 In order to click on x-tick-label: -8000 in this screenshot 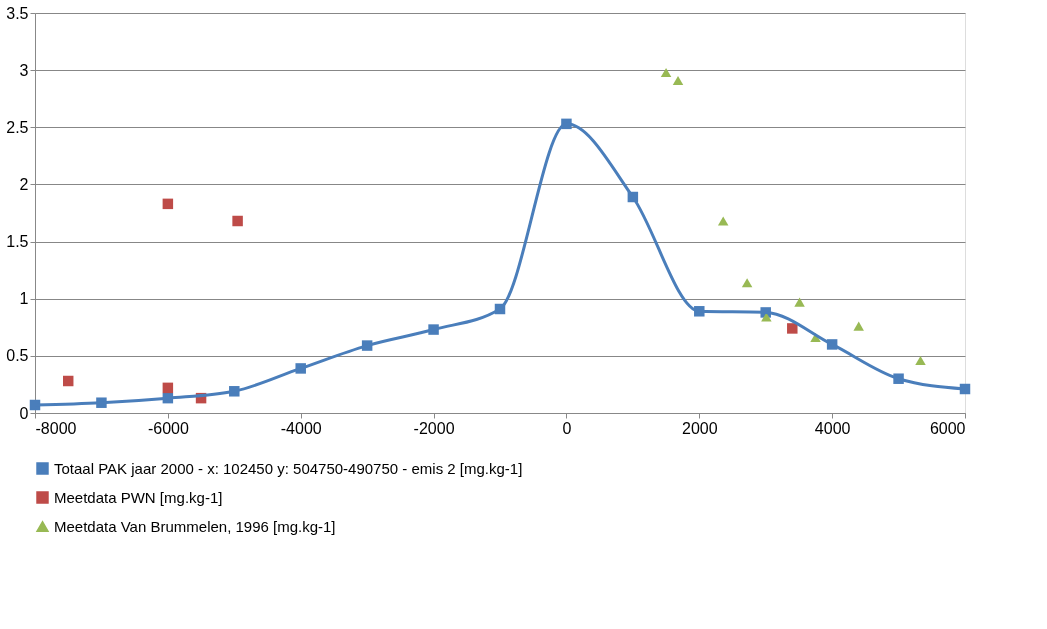, I will do `click(56, 428)`.